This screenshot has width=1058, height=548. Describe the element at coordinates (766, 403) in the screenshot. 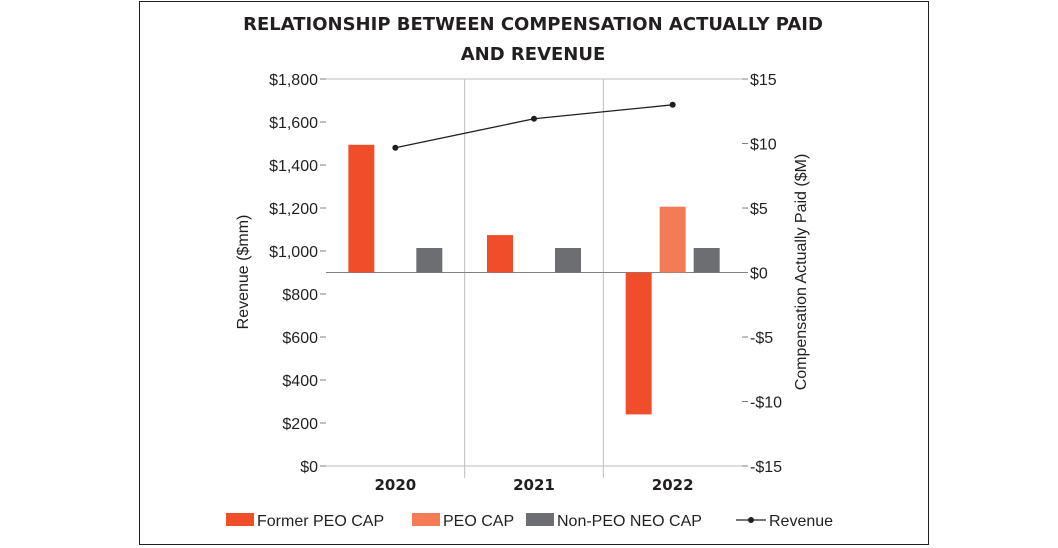

I see `right-tick-label: -$10` at that location.